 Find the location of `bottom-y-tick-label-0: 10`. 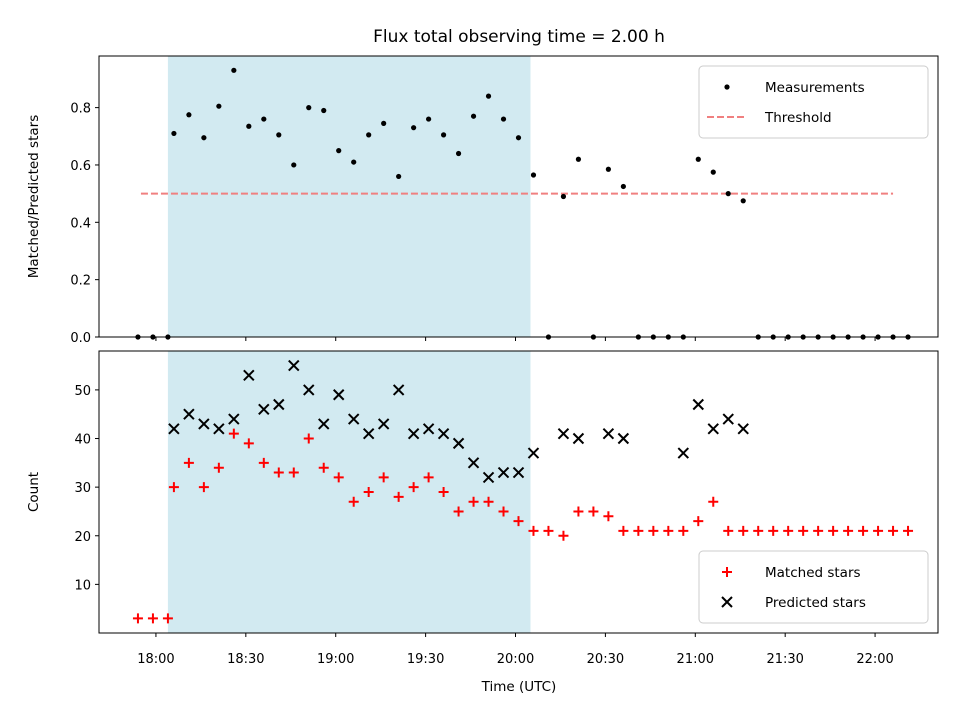

bottom-y-tick-label-0: 10 is located at coordinates (82, 585).